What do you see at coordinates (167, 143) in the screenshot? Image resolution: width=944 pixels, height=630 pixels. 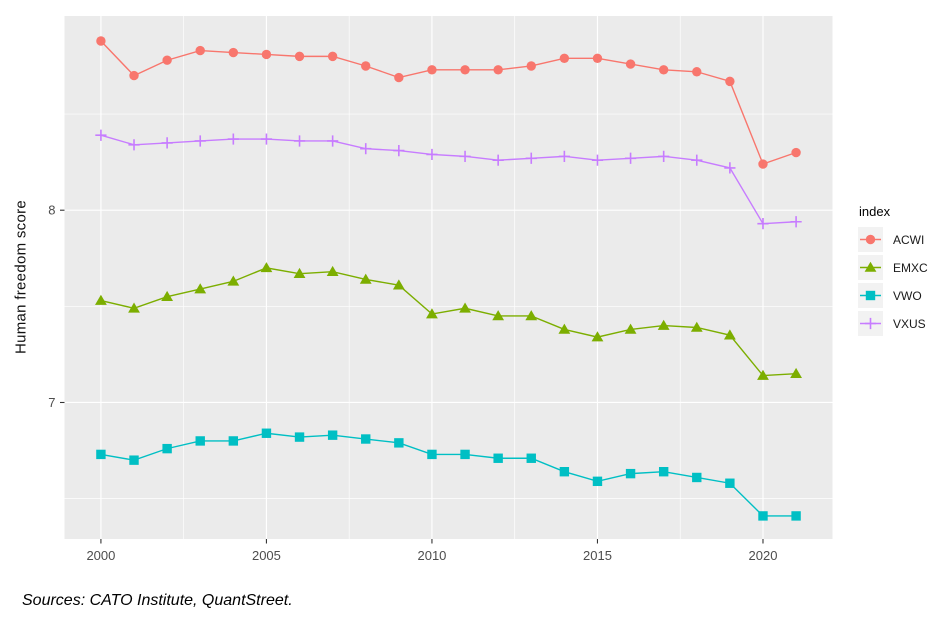 I see `series-marker-vxus-2002` at bounding box center [167, 143].